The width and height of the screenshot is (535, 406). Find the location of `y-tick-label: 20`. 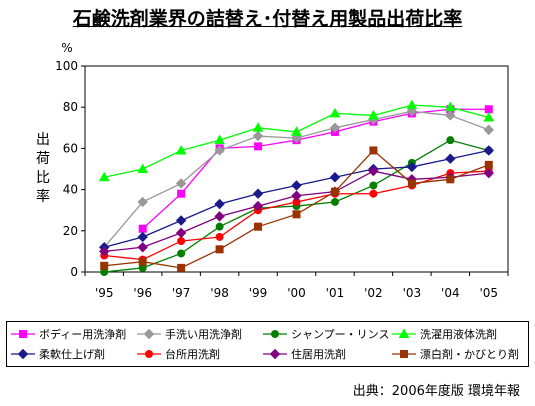

y-tick-label: 20 is located at coordinates (70, 231).